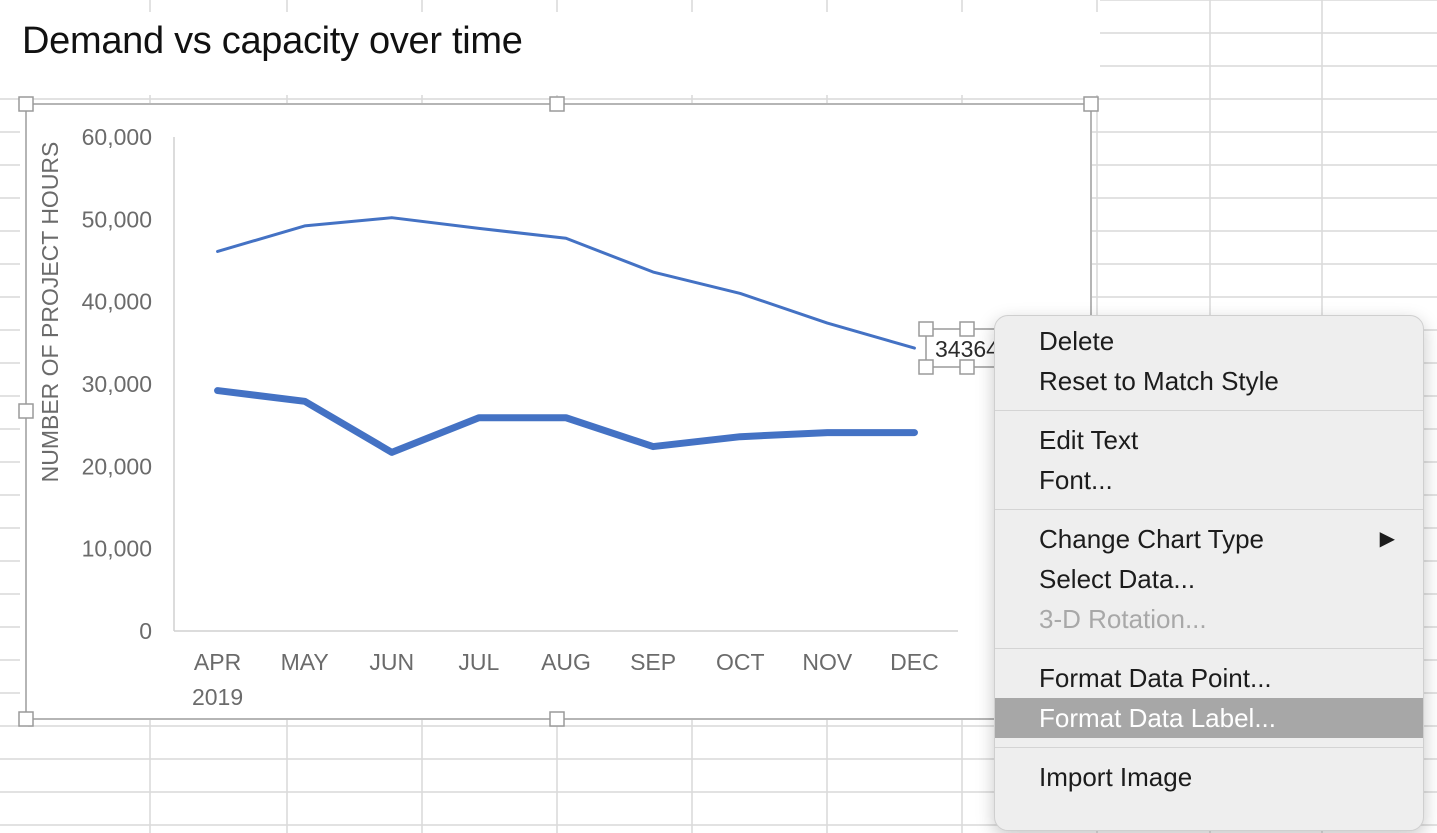 This screenshot has height=833, width=1437. I want to click on series-line-thin, so click(566, 283).